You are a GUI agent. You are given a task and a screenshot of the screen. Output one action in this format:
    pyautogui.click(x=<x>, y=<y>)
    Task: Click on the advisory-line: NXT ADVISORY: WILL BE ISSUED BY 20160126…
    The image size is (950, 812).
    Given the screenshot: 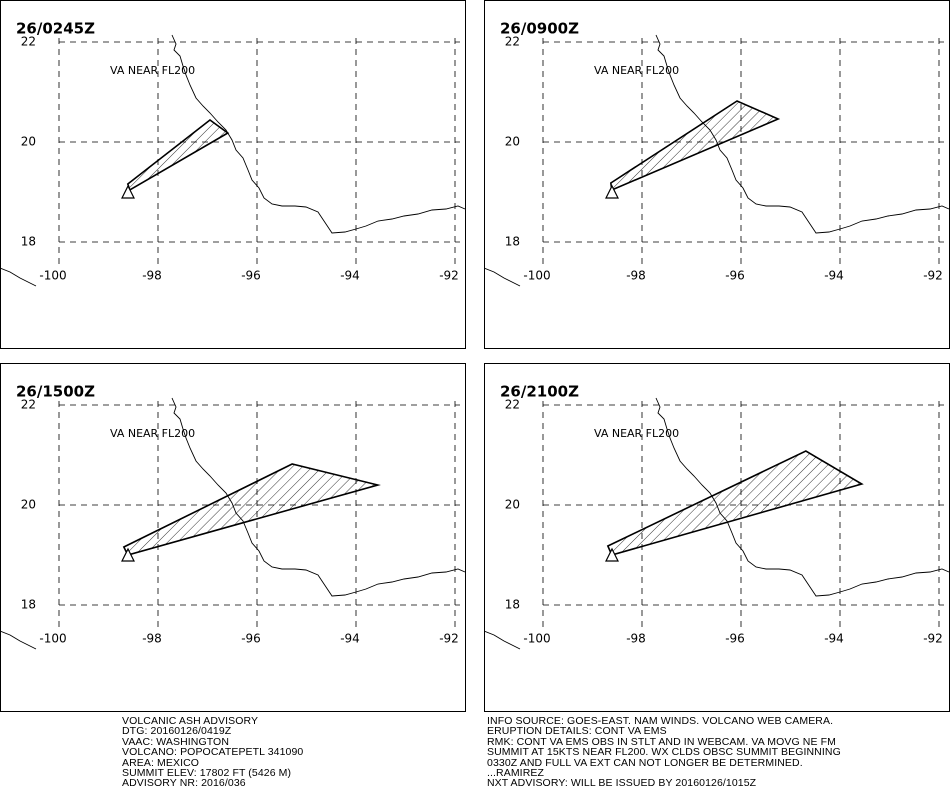 What is the action you would take?
    pyautogui.click(x=622, y=783)
    